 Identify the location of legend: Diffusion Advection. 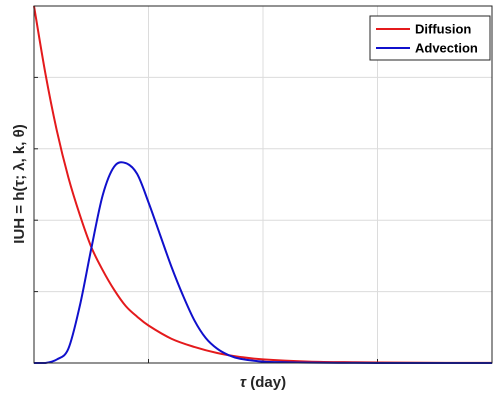
(430, 38).